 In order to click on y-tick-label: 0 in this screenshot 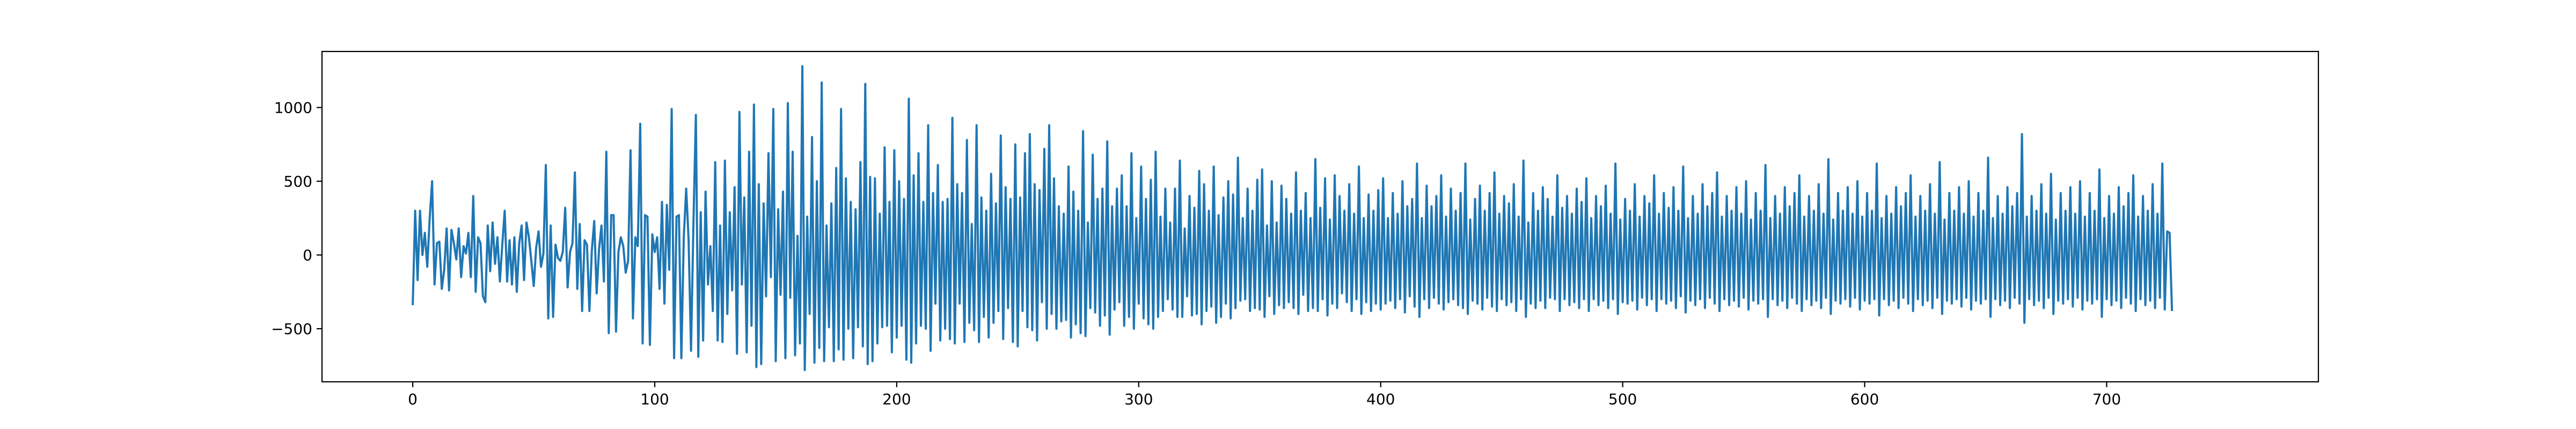, I will do `click(307, 255)`.